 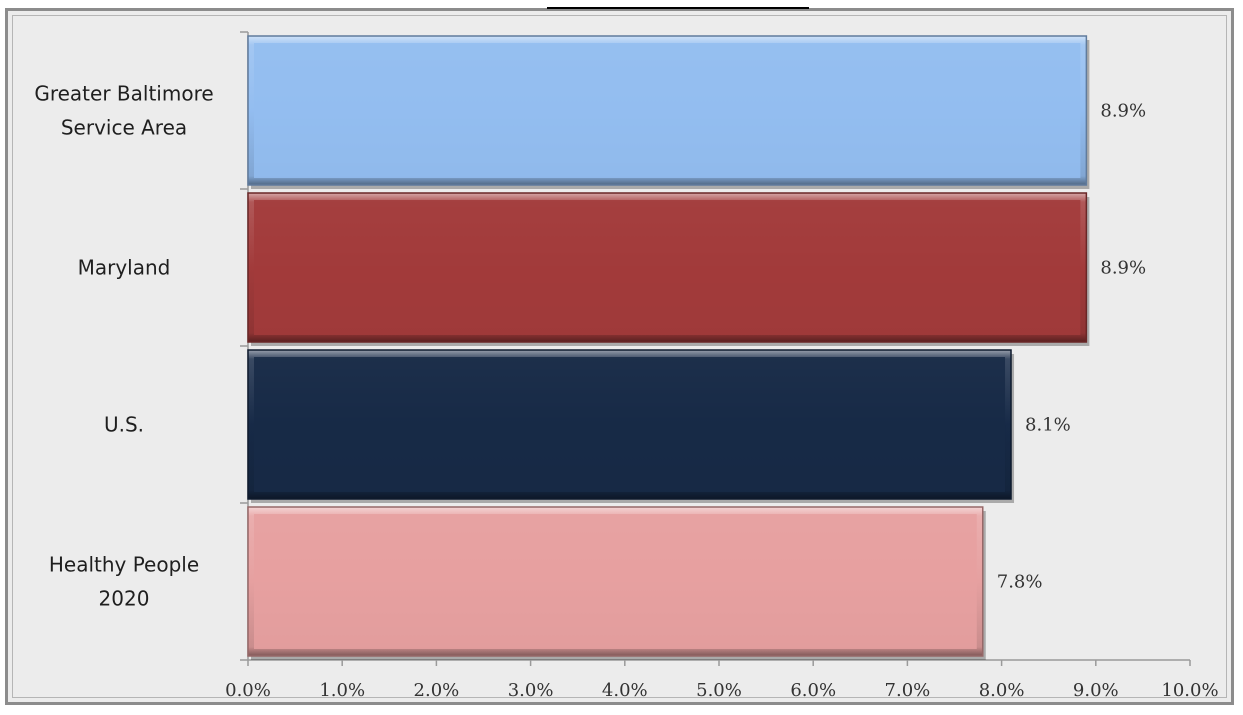 What do you see at coordinates (124, 565) in the screenshot?
I see `category-label: Healthy People` at bounding box center [124, 565].